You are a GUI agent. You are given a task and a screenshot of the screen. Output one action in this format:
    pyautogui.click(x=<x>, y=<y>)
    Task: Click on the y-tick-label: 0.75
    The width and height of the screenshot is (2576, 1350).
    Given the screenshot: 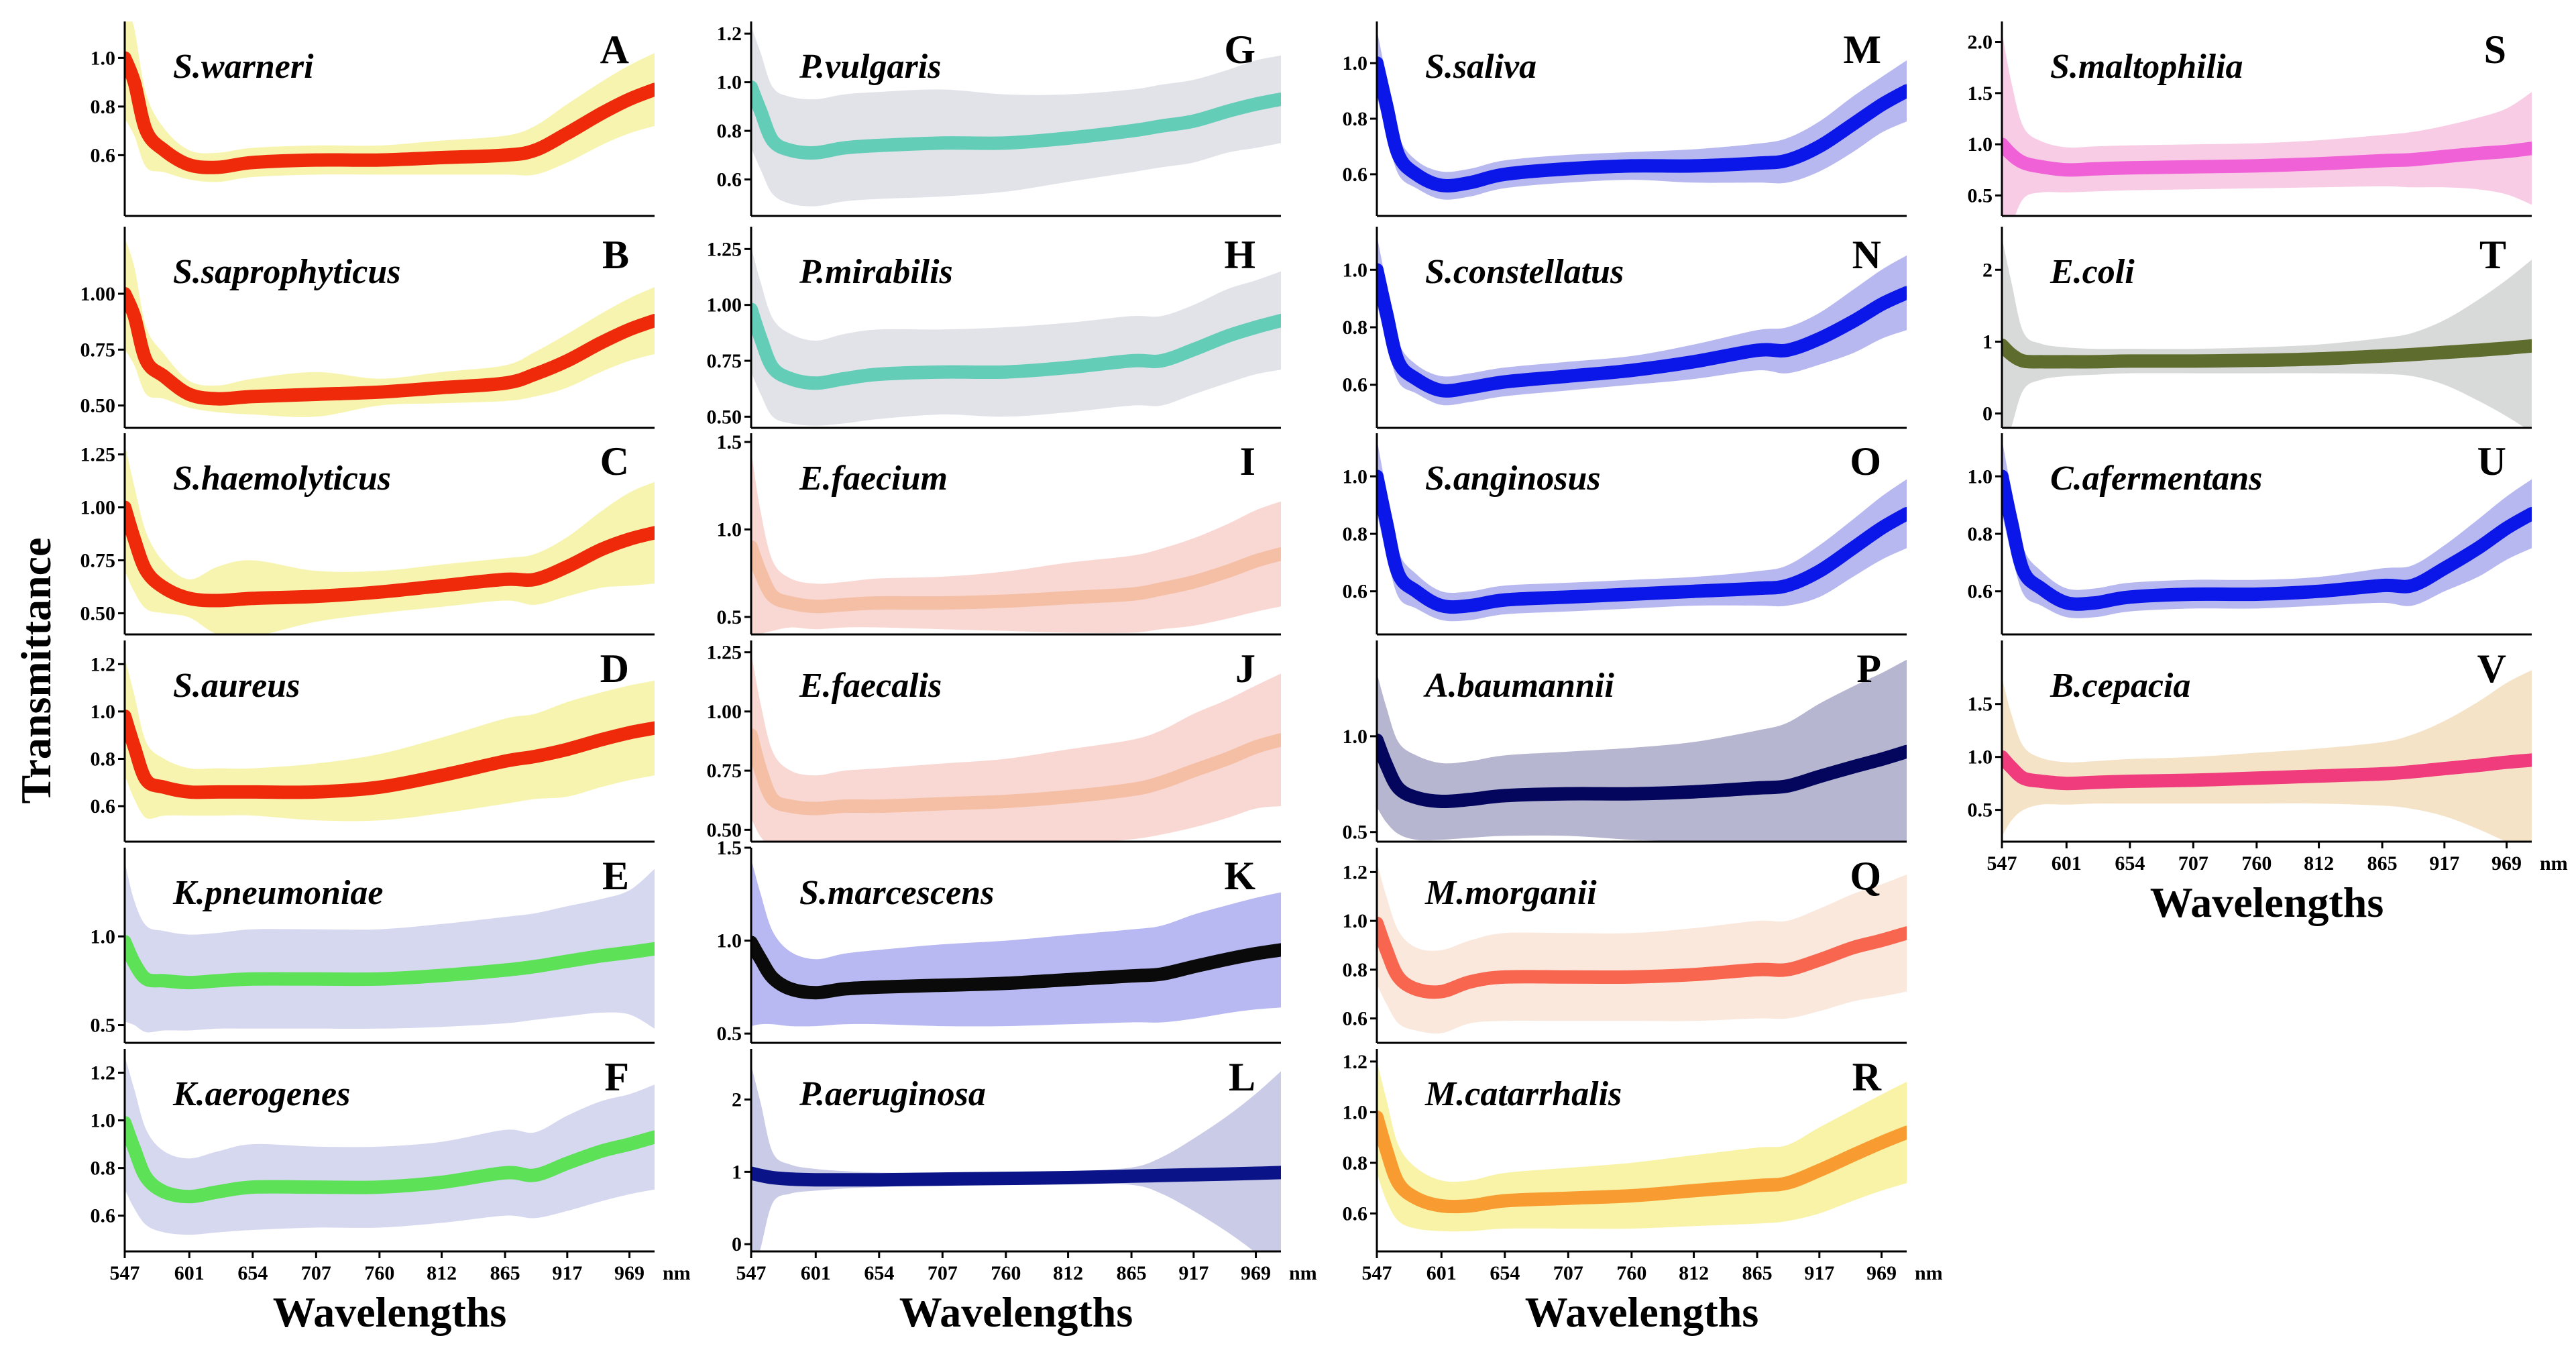 What is the action you would take?
    pyautogui.click(x=724, y=361)
    